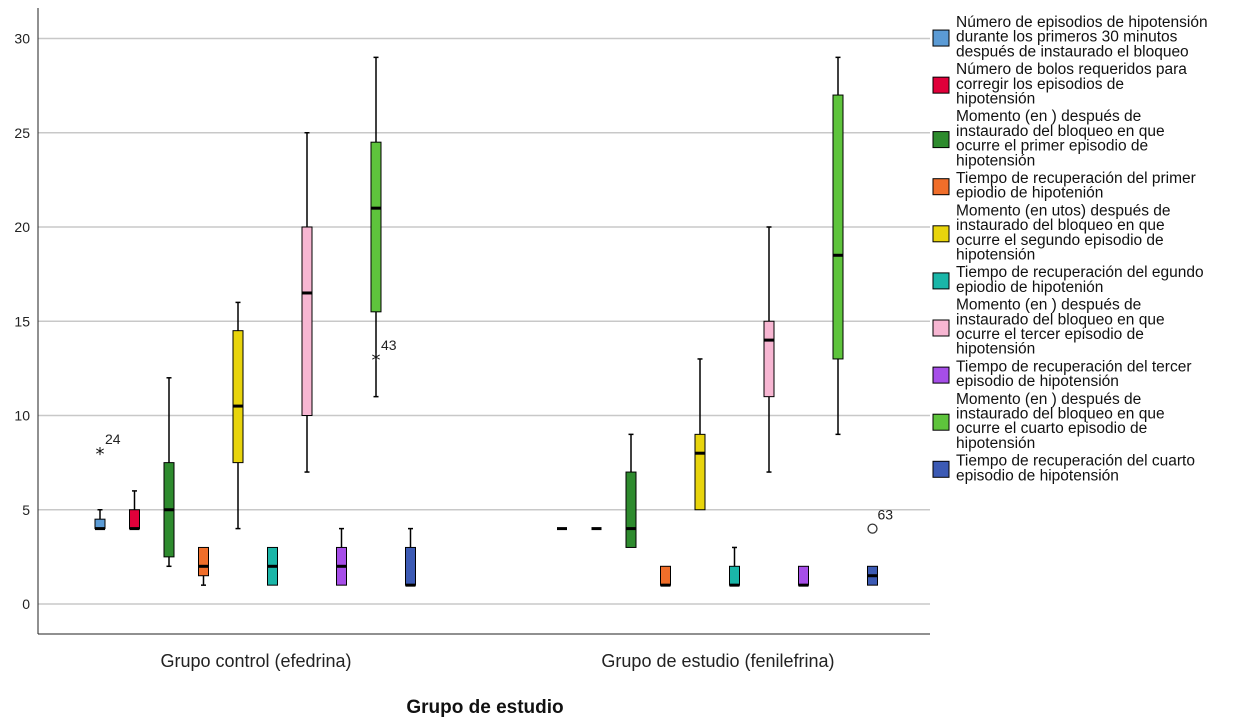 This screenshot has height=721, width=1239. I want to click on y-tick-label: 15, so click(22, 321).